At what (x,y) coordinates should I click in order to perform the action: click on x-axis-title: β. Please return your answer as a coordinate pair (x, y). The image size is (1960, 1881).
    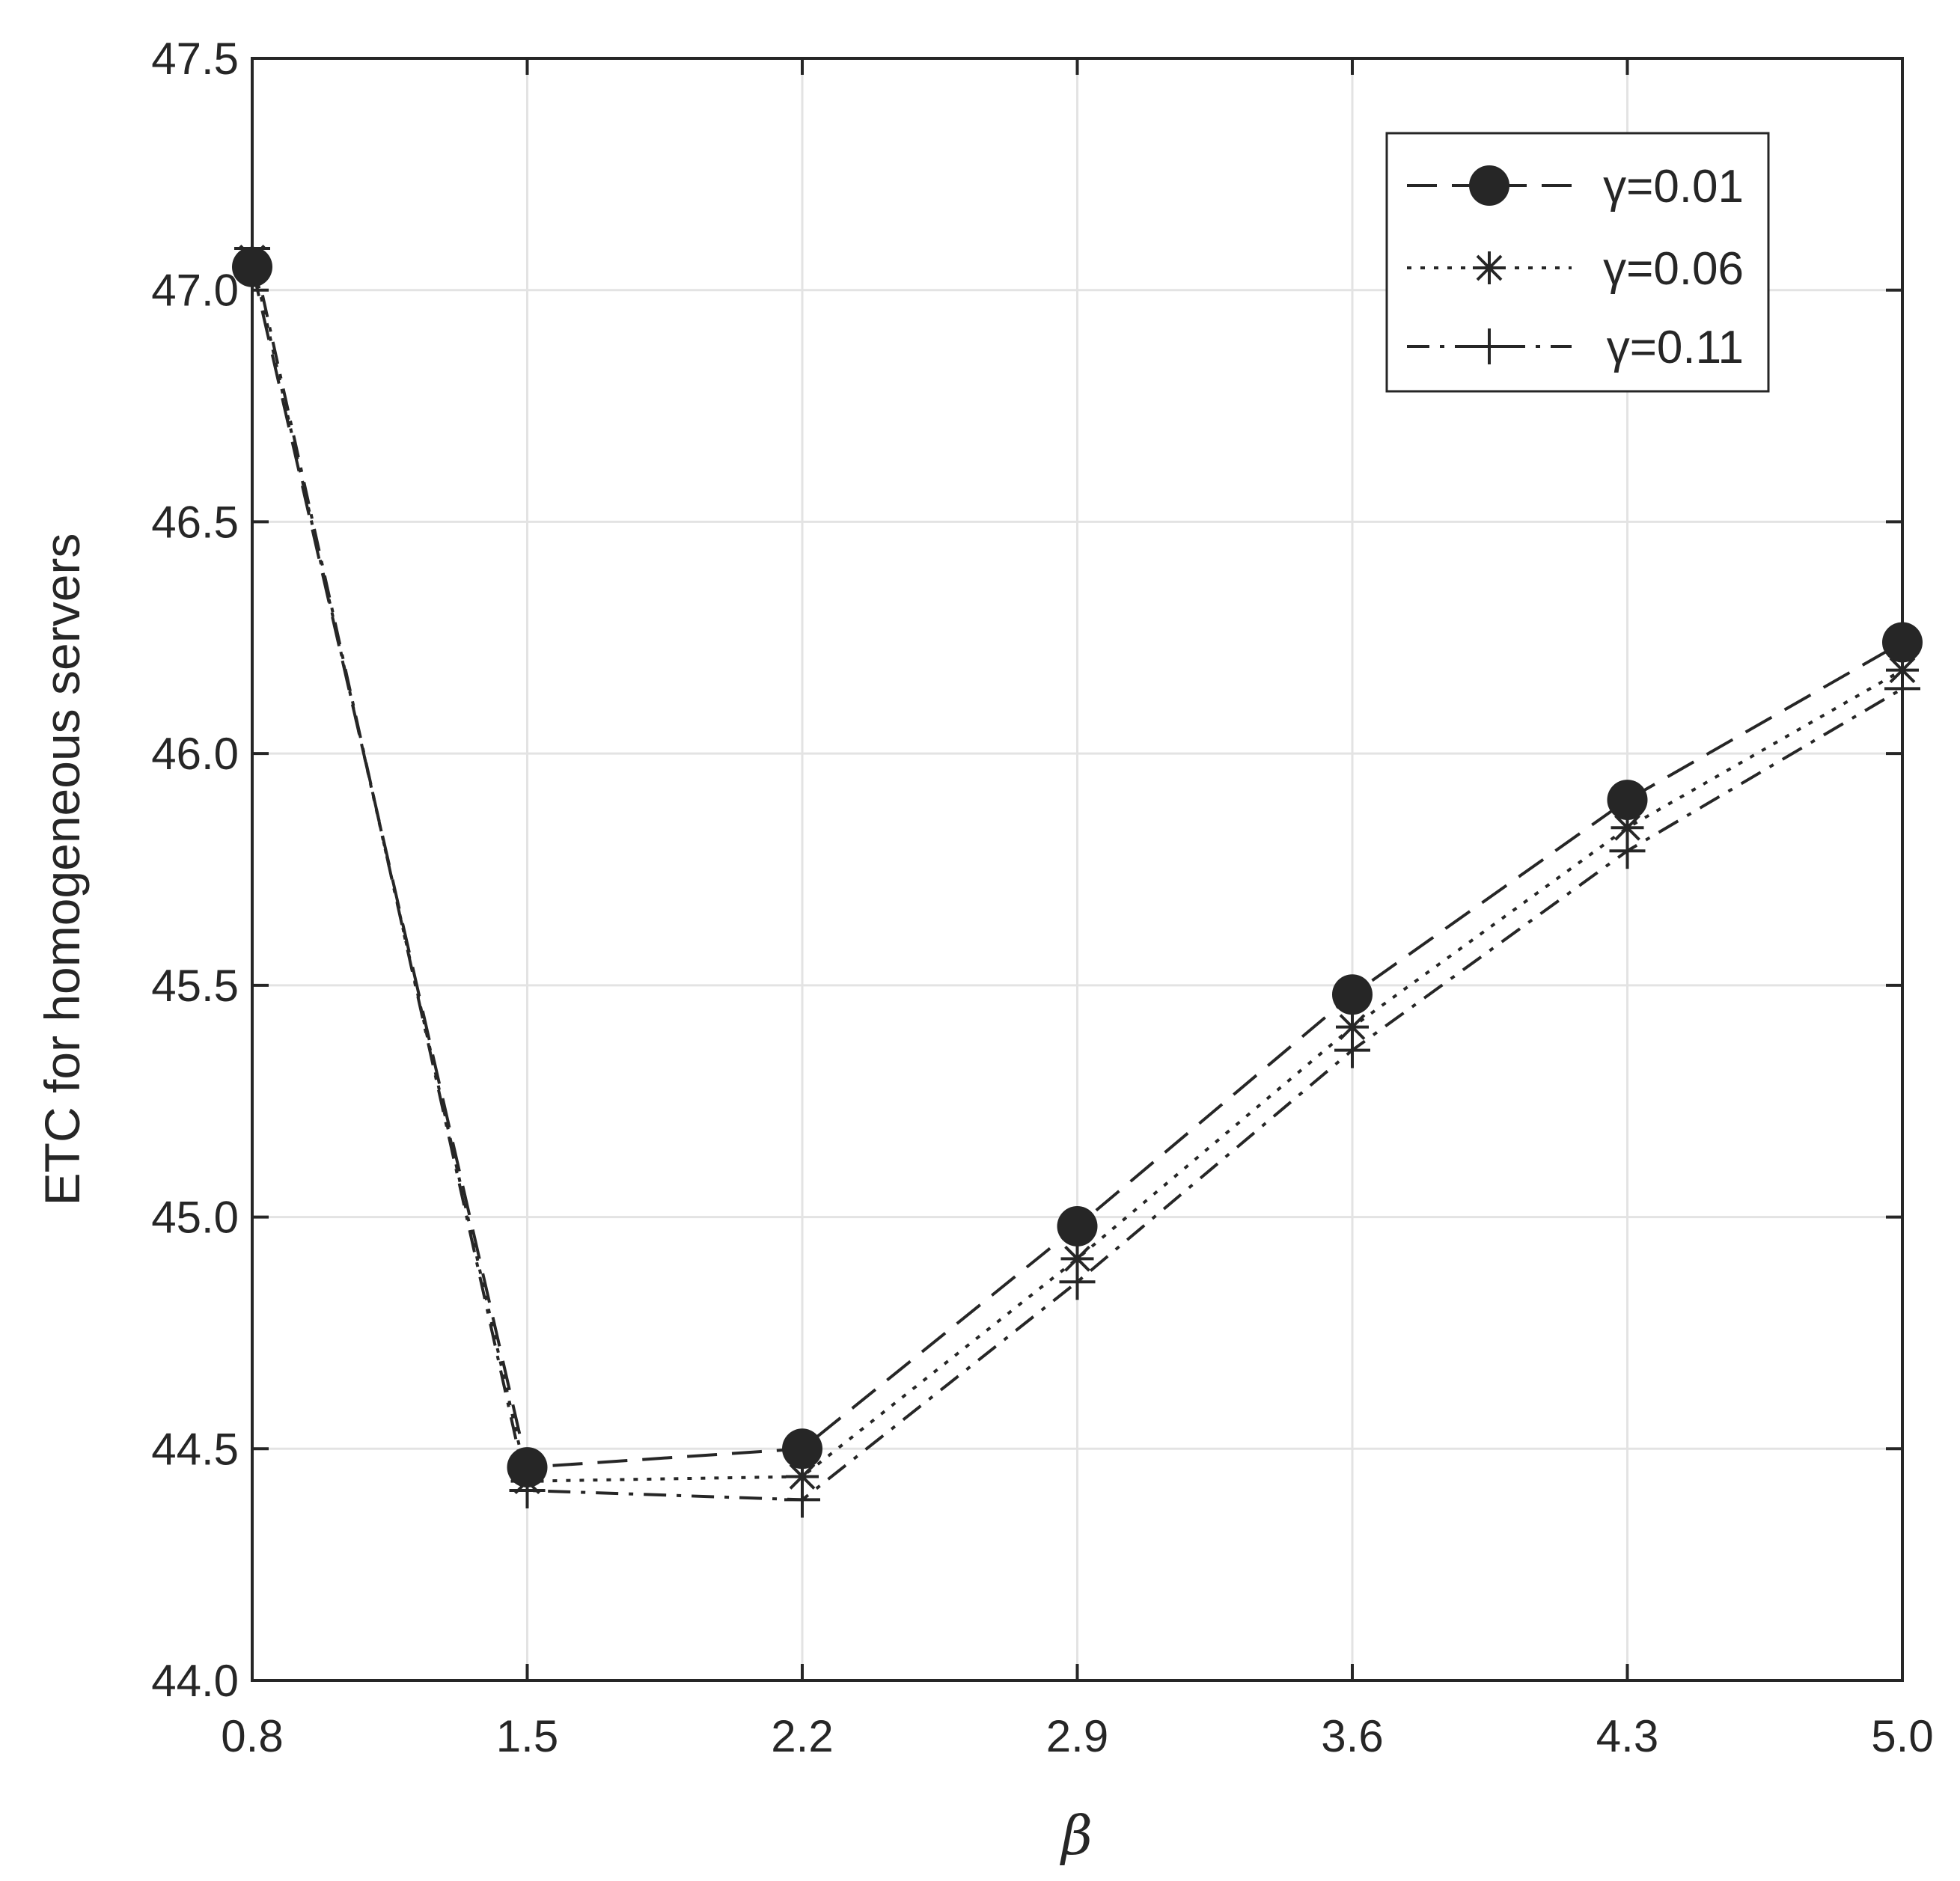
    Looking at the image, I should click on (1076, 1835).